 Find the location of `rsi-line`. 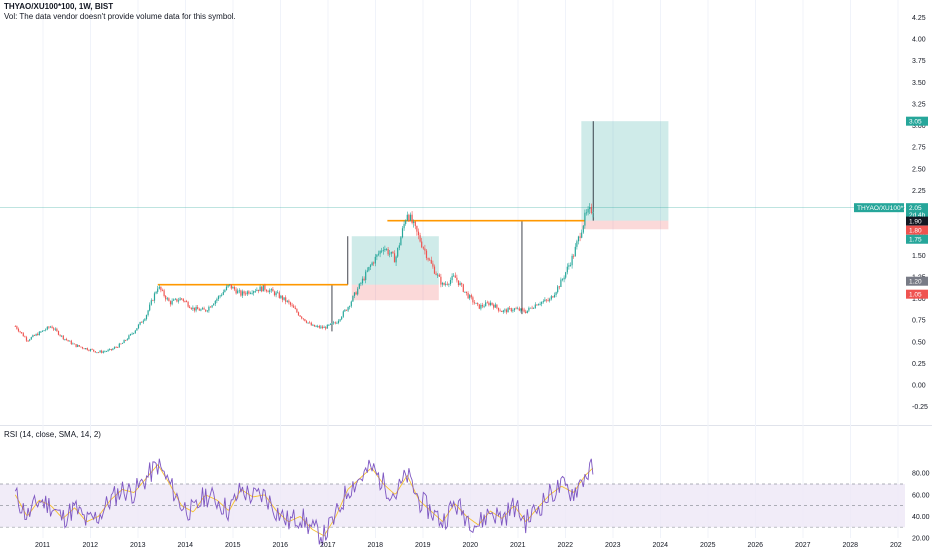

rsi-line is located at coordinates (304, 502).